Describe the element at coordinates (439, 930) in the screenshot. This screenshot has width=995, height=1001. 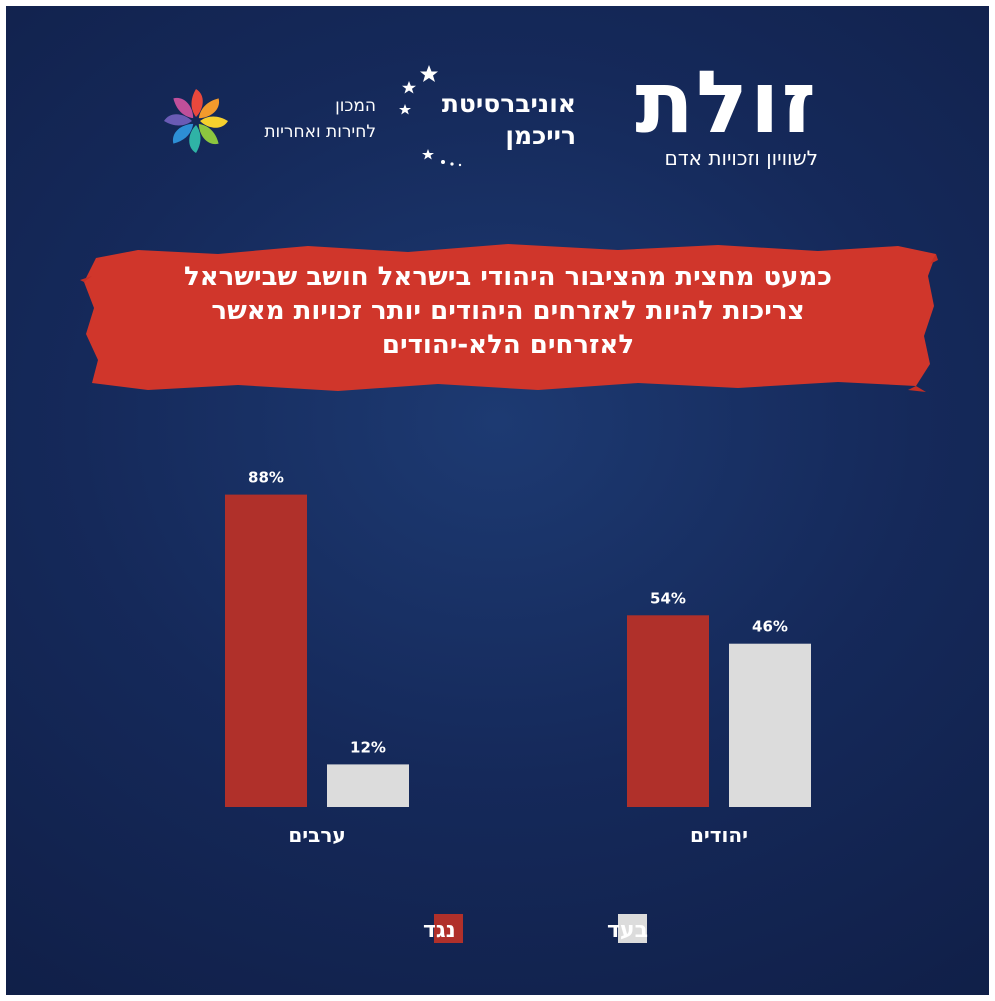
I see `legend-label: נגד` at that location.